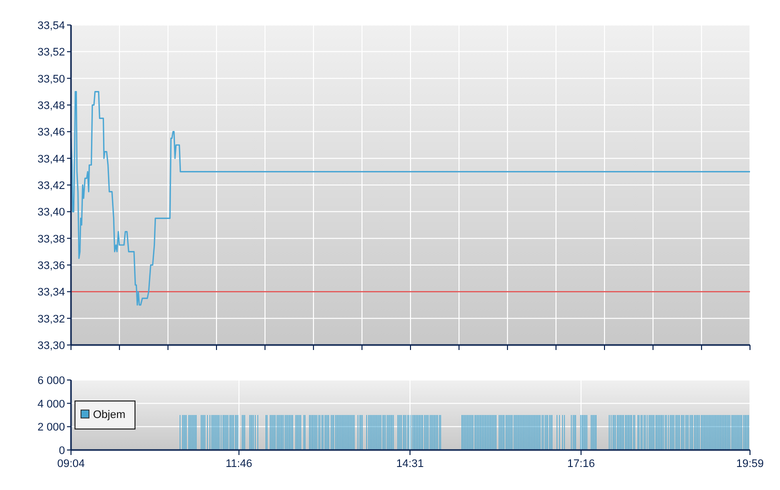 Image resolution: width=780 pixels, height=490 pixels. What do you see at coordinates (750, 464) in the screenshot?
I see `x-tick-label: 19:59` at bounding box center [750, 464].